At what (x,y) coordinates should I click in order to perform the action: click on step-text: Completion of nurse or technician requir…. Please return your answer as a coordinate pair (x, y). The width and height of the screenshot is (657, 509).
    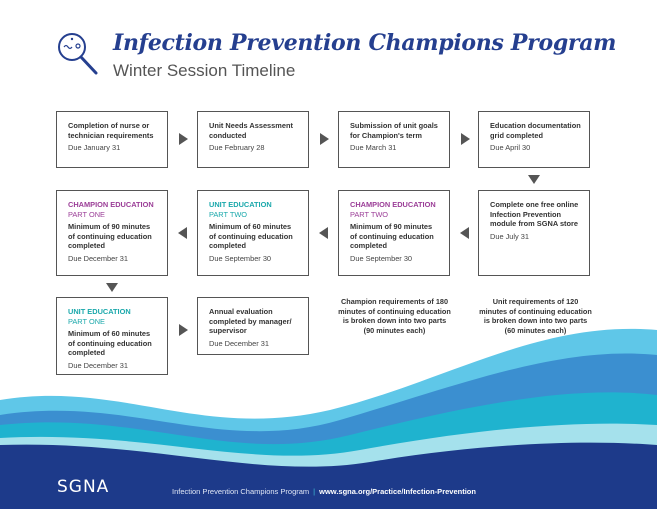
    Looking at the image, I should click on (111, 130).